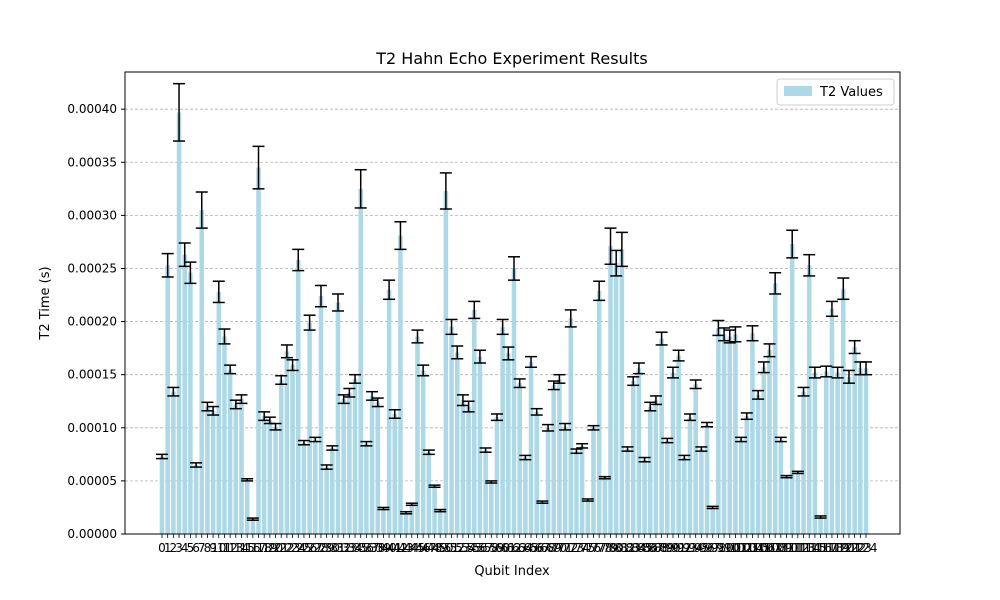  What do you see at coordinates (512, 571) in the screenshot?
I see `x-axis-label: Qubit Index` at bounding box center [512, 571].